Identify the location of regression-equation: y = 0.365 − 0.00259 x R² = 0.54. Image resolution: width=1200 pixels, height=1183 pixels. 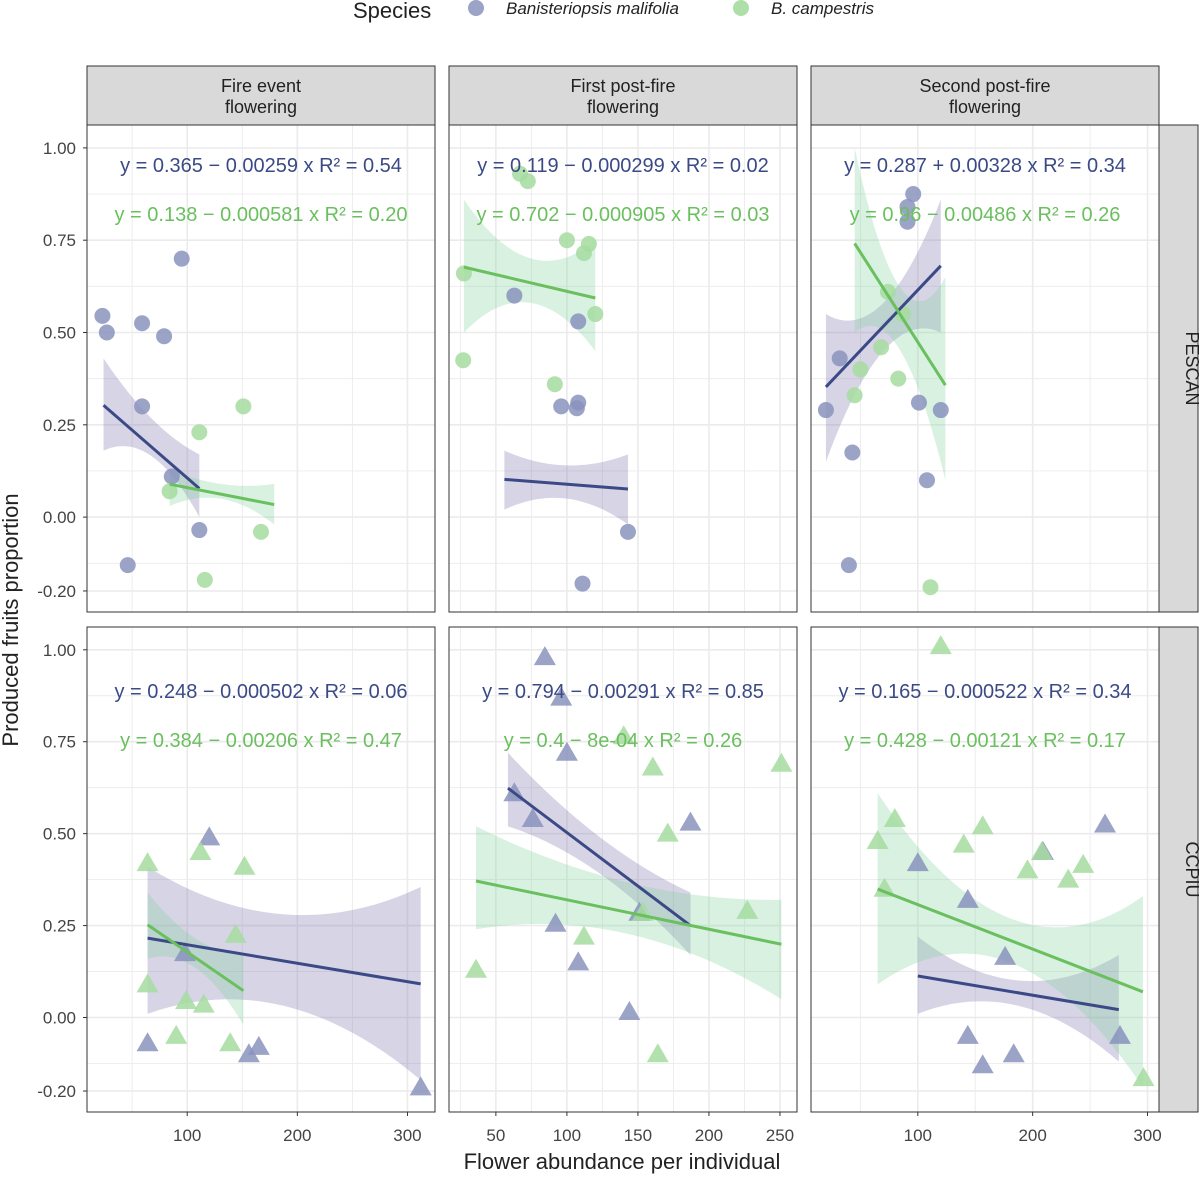
(261, 166).